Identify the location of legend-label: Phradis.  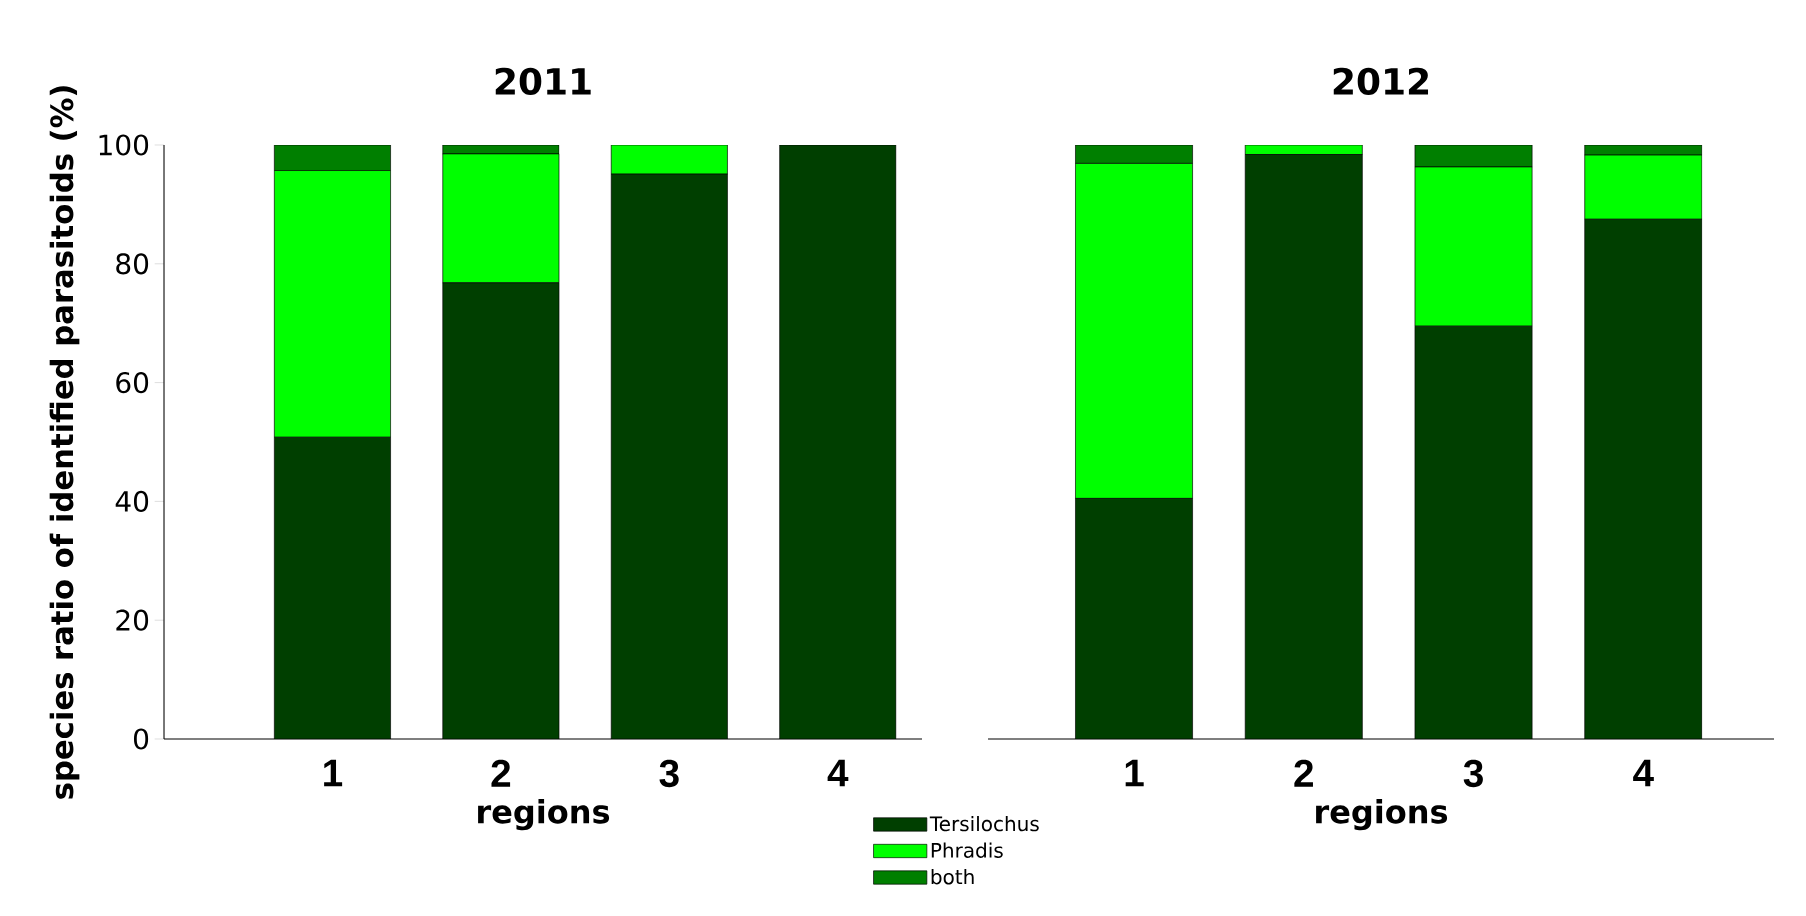
(967, 850).